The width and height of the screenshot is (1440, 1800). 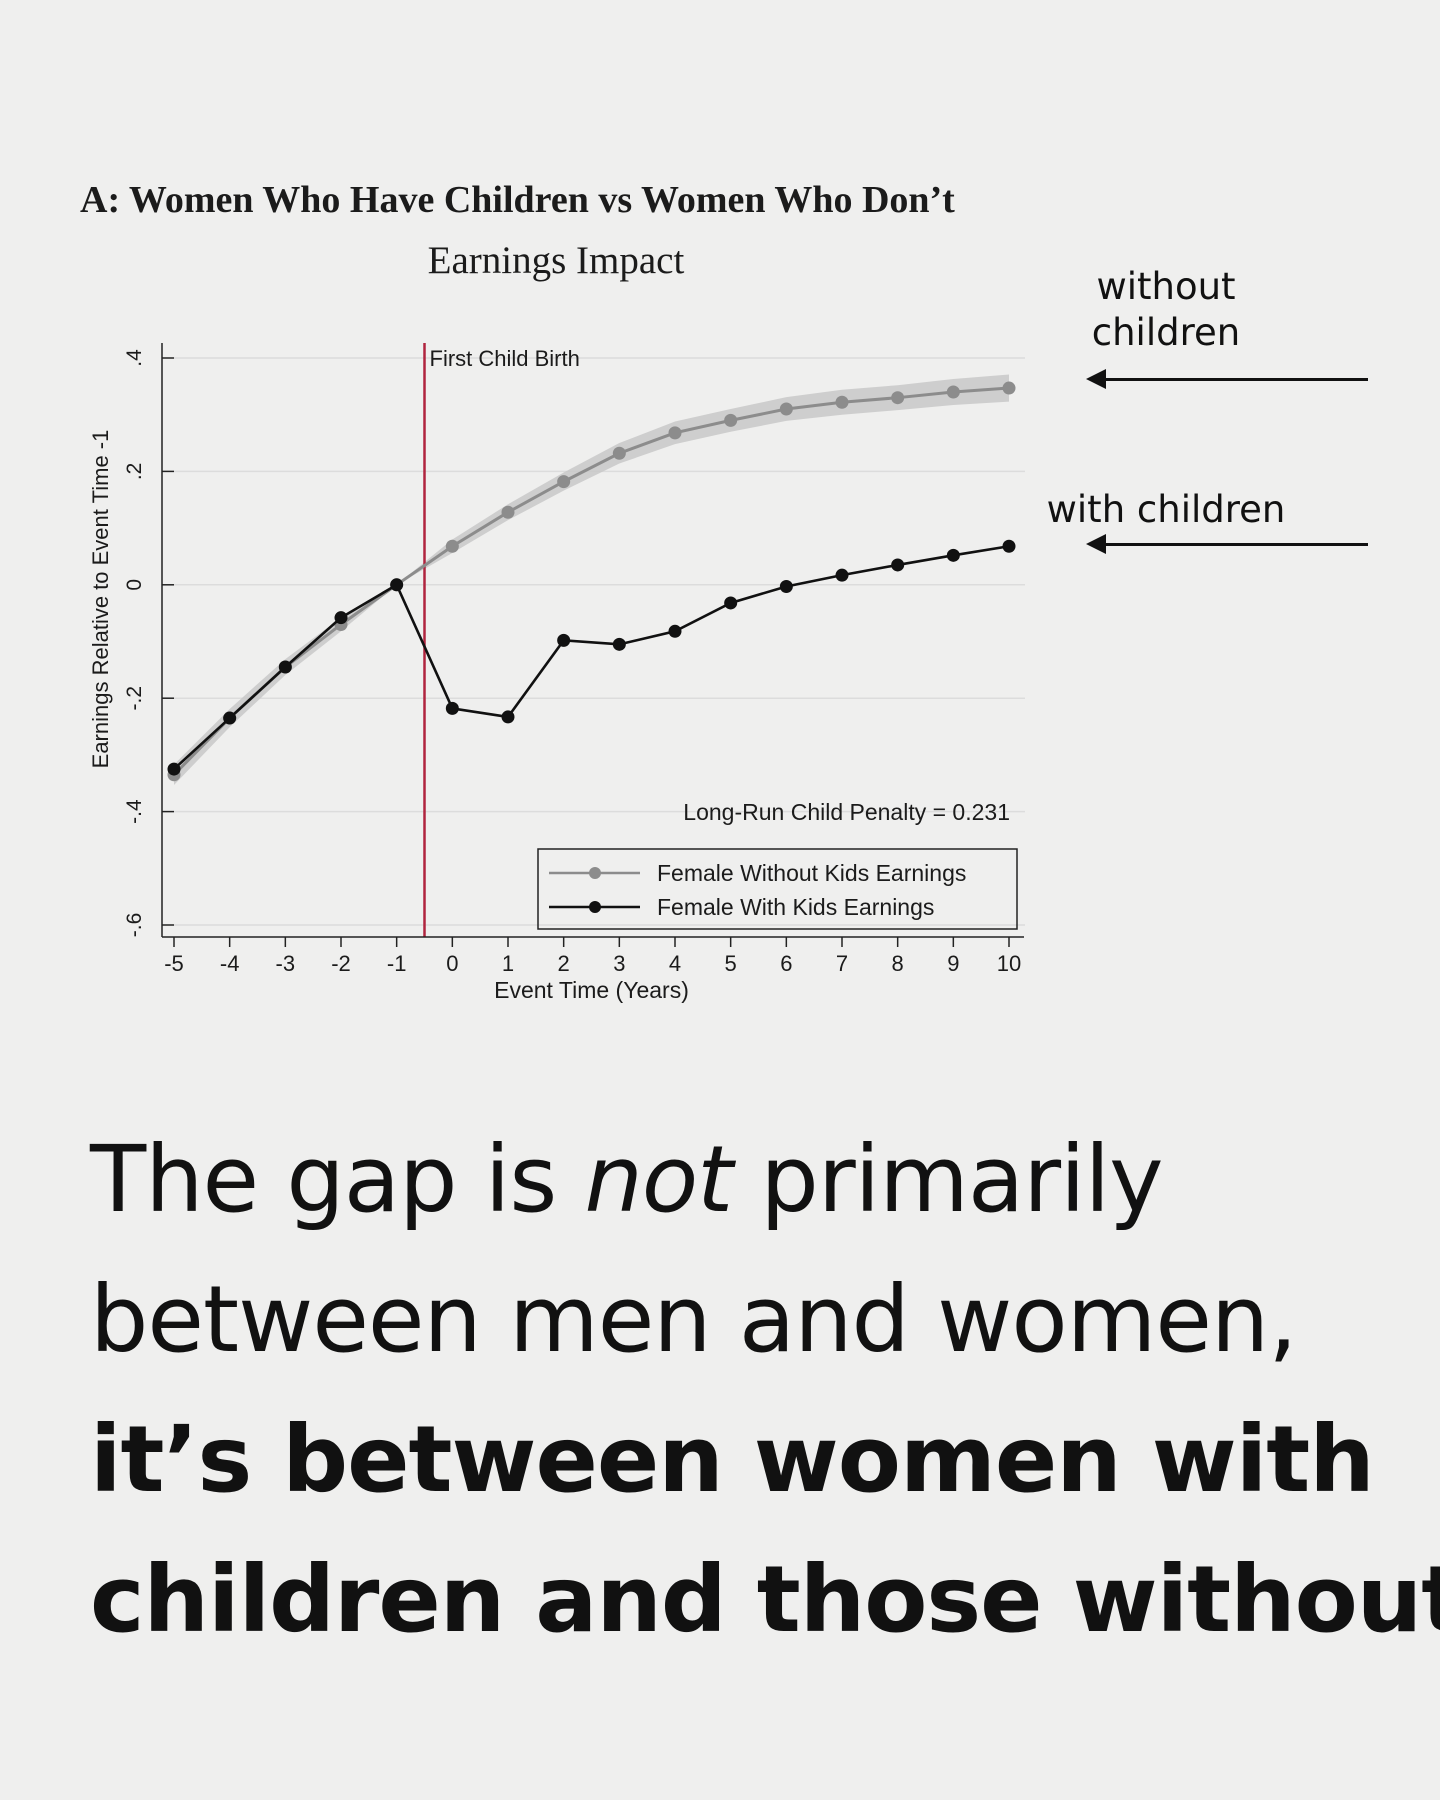 What do you see at coordinates (675, 963) in the screenshot?
I see `x-tick-label: 4` at bounding box center [675, 963].